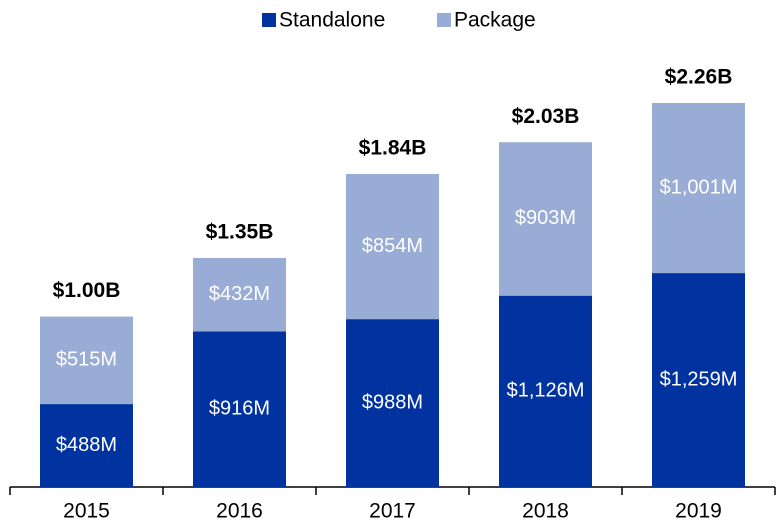 The image size is (781, 525). Describe the element at coordinates (698, 511) in the screenshot. I see `x-tick-label: 2019` at that location.